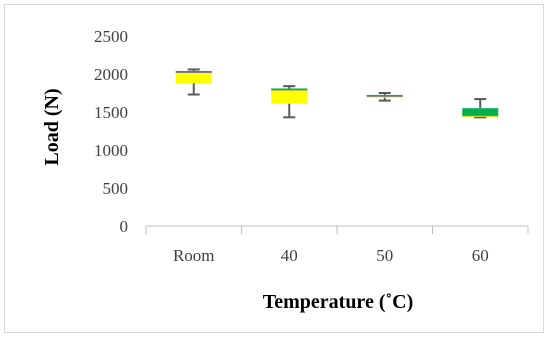 The image size is (550, 339). What do you see at coordinates (111, 74) in the screenshot?
I see `y-tick-label: 2000` at bounding box center [111, 74].